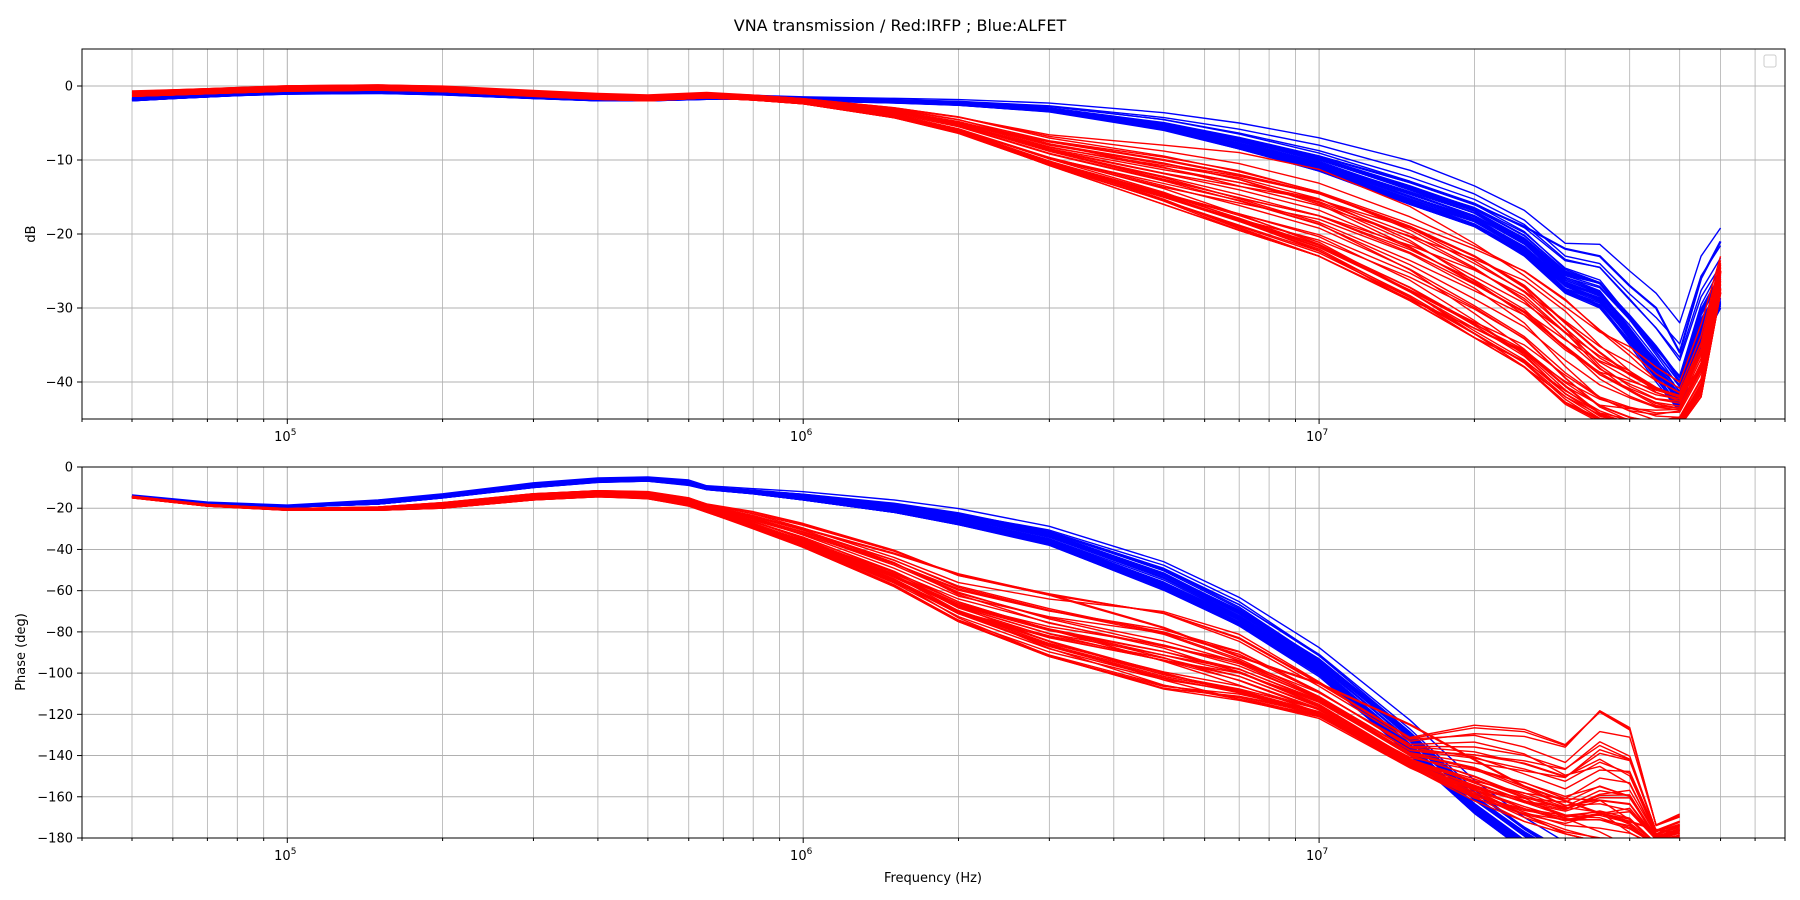 This screenshot has width=1800, height=900. Describe the element at coordinates (933, 878) in the screenshot. I see `phase-xlabel: Frequency (Hz)` at that location.